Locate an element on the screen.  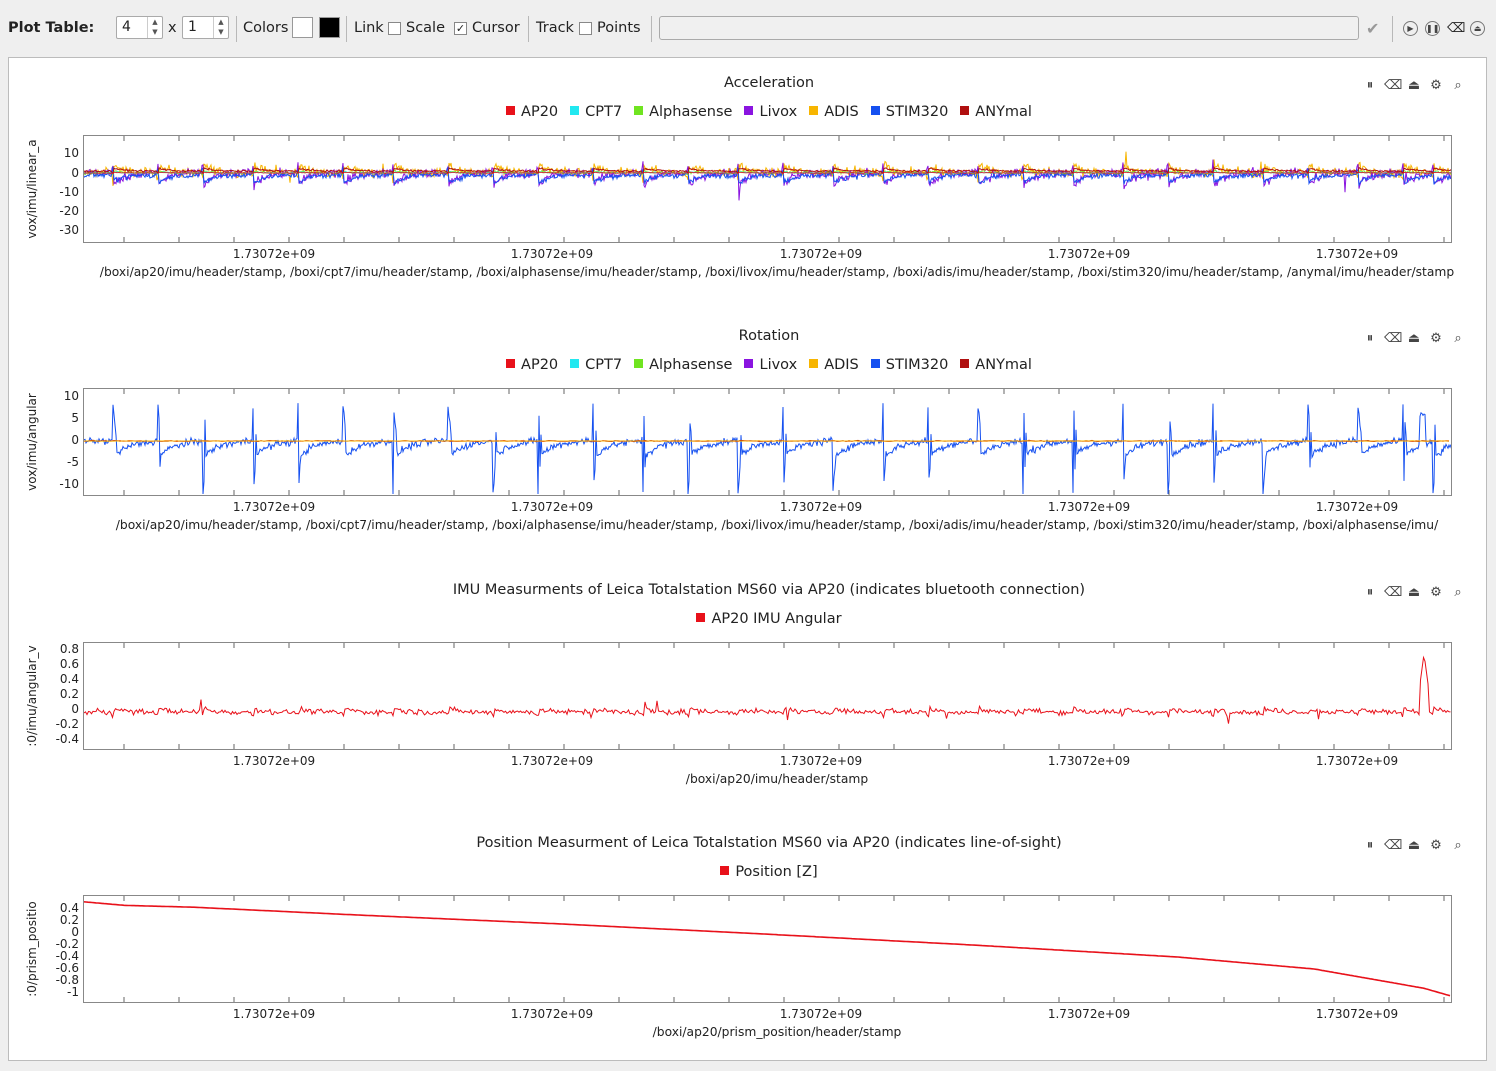
legend: AP20 CPT7 Alphasense Livox ADIS STIM320 ANYmal is located at coordinates (752, 365).